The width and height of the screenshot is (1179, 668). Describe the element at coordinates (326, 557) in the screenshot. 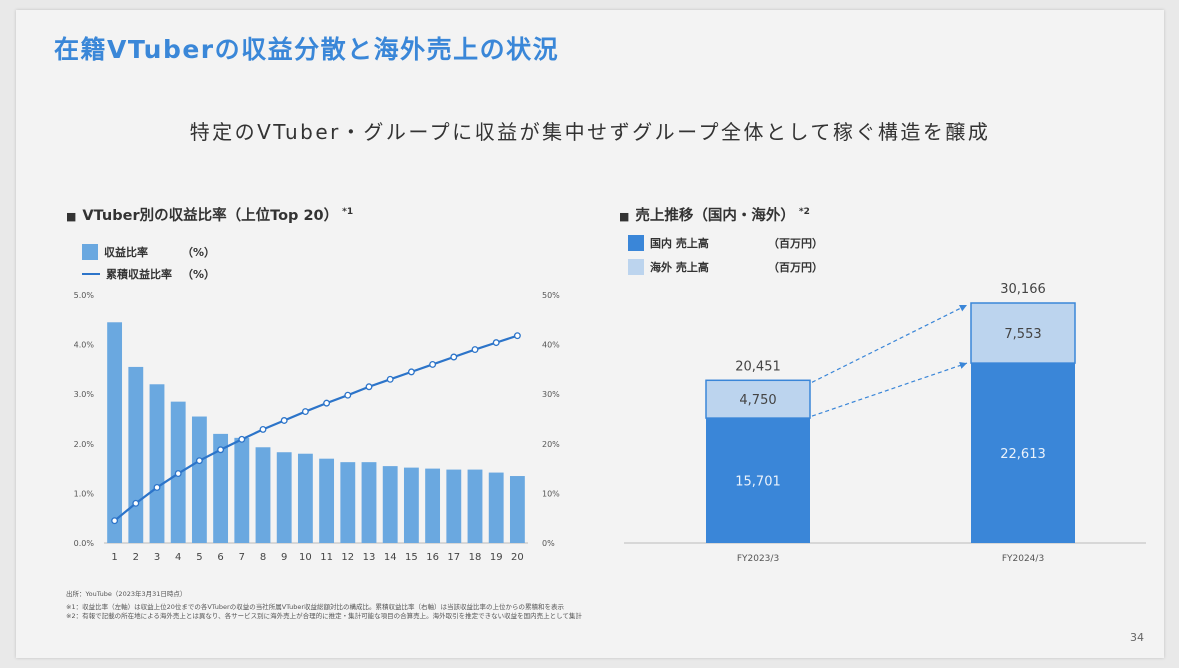

I see `x-tick-label: 11` at that location.